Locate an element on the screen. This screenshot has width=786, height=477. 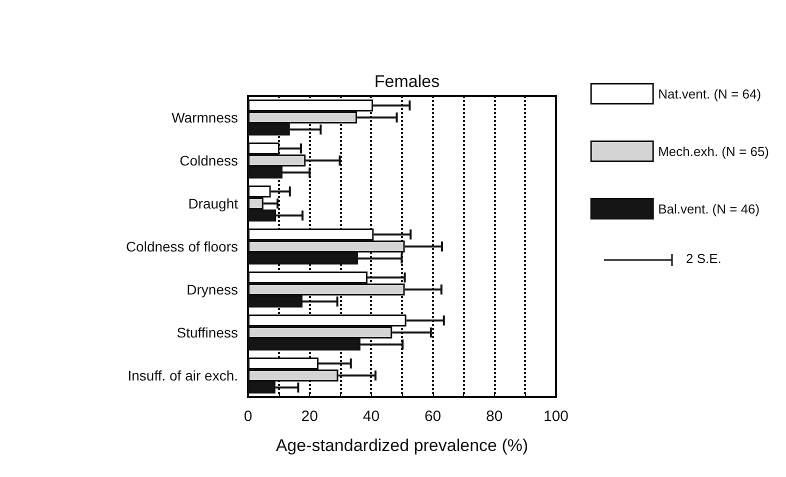
legend-label: Mech.exh. (N = 65) is located at coordinates (713, 151).